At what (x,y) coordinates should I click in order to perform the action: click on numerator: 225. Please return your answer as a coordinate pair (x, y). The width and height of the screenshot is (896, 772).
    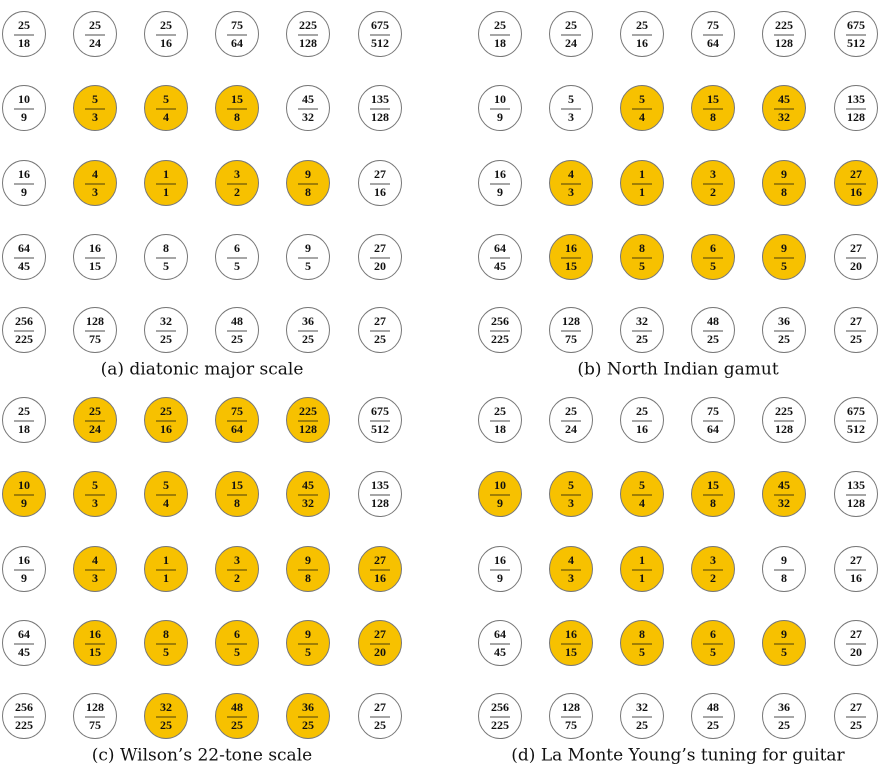
    Looking at the image, I should click on (784, 25).